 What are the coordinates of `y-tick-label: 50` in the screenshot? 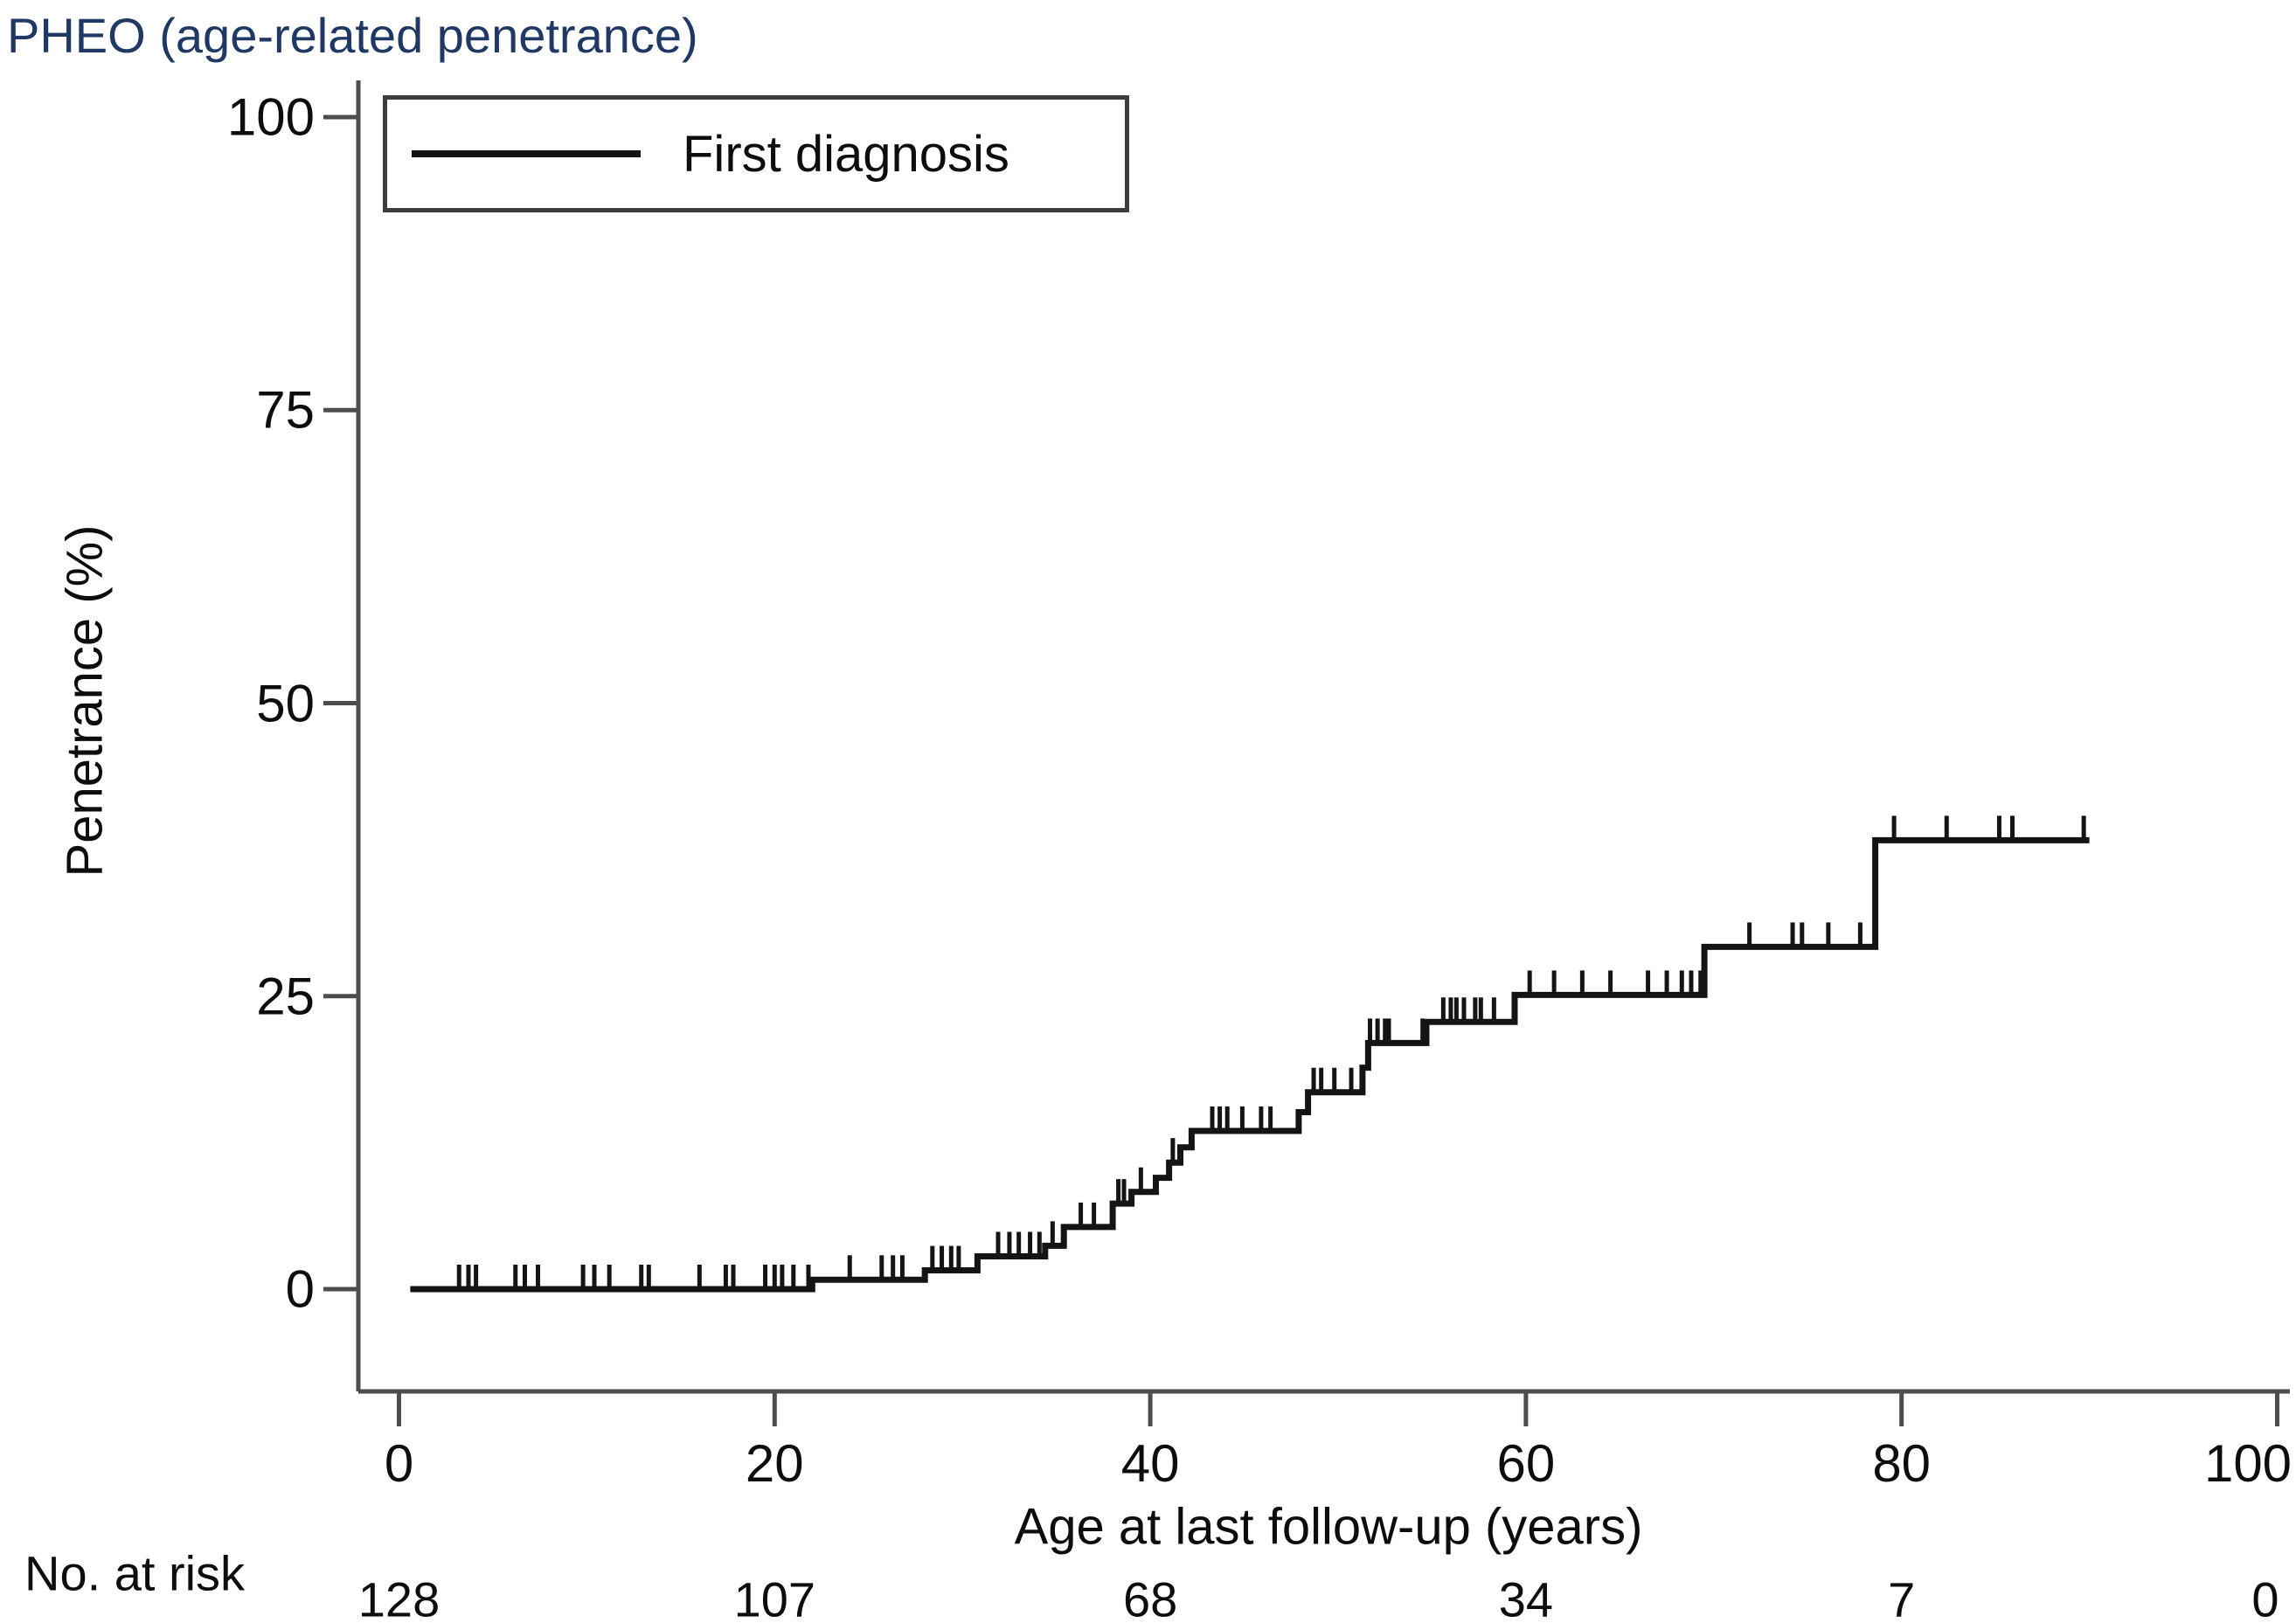 It's located at (285, 703).